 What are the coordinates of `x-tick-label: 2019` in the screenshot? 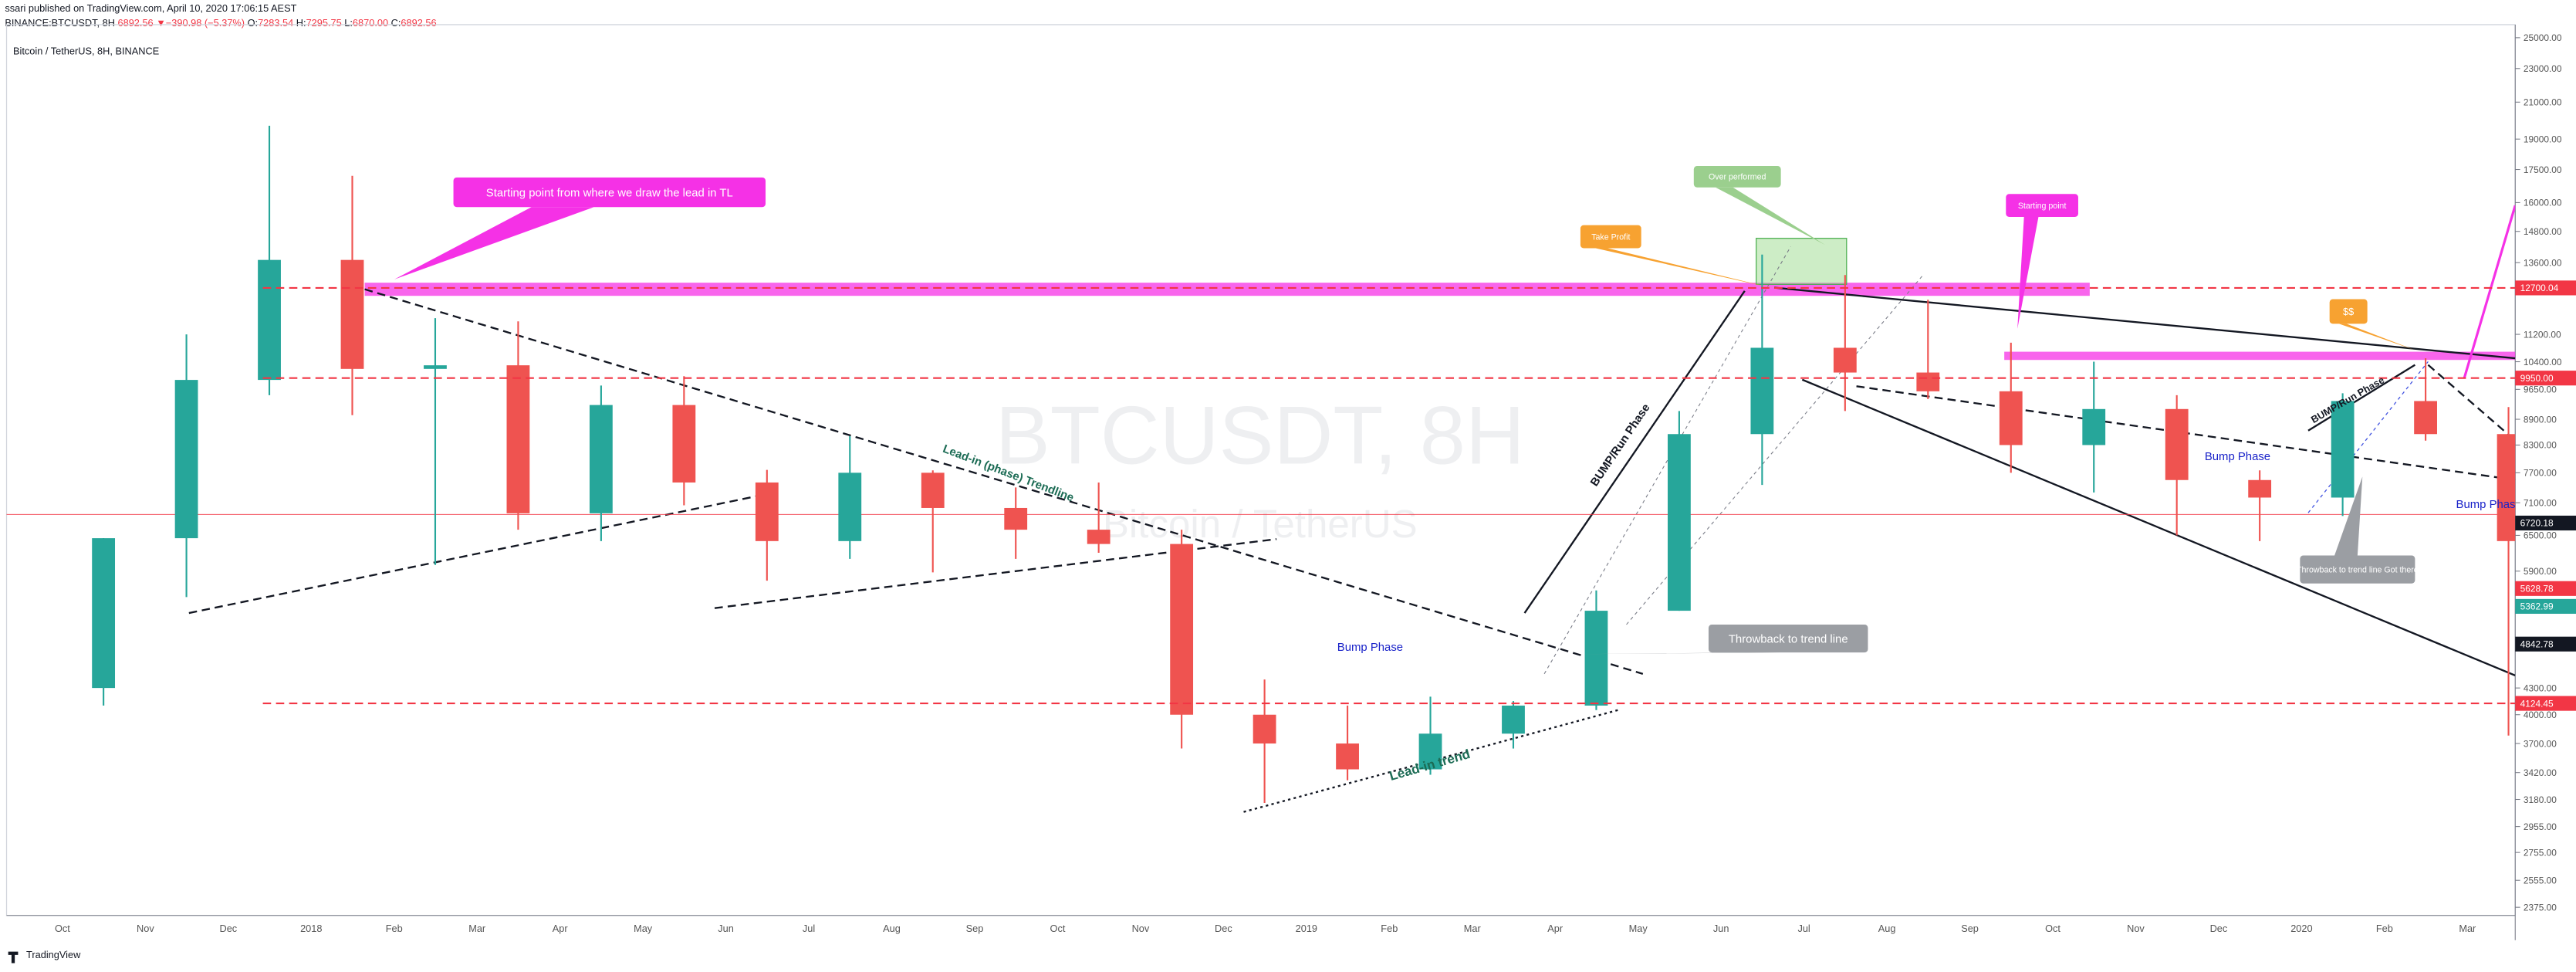 It's located at (1306, 928).